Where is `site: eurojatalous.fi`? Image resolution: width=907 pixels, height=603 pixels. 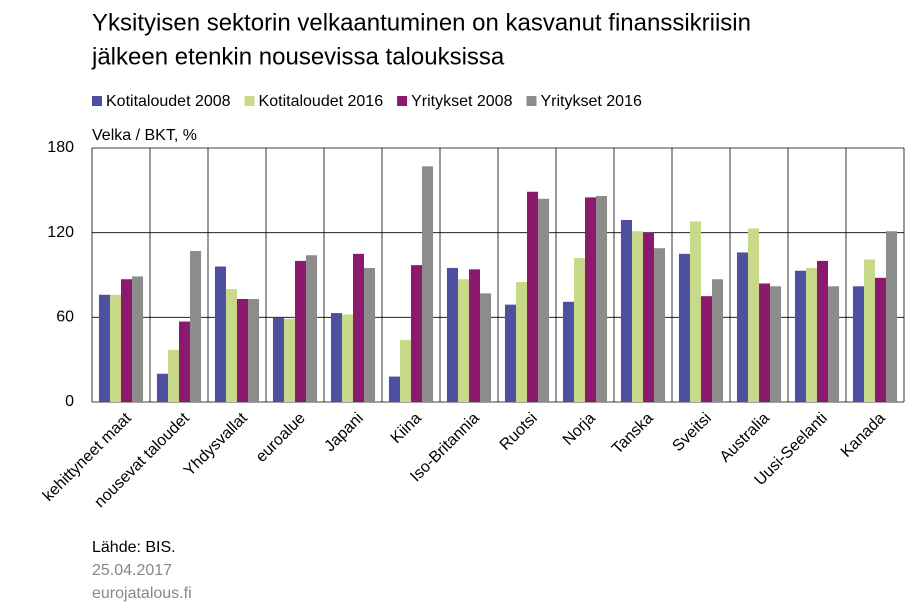
site: eurojatalous.fi is located at coordinates (142, 593).